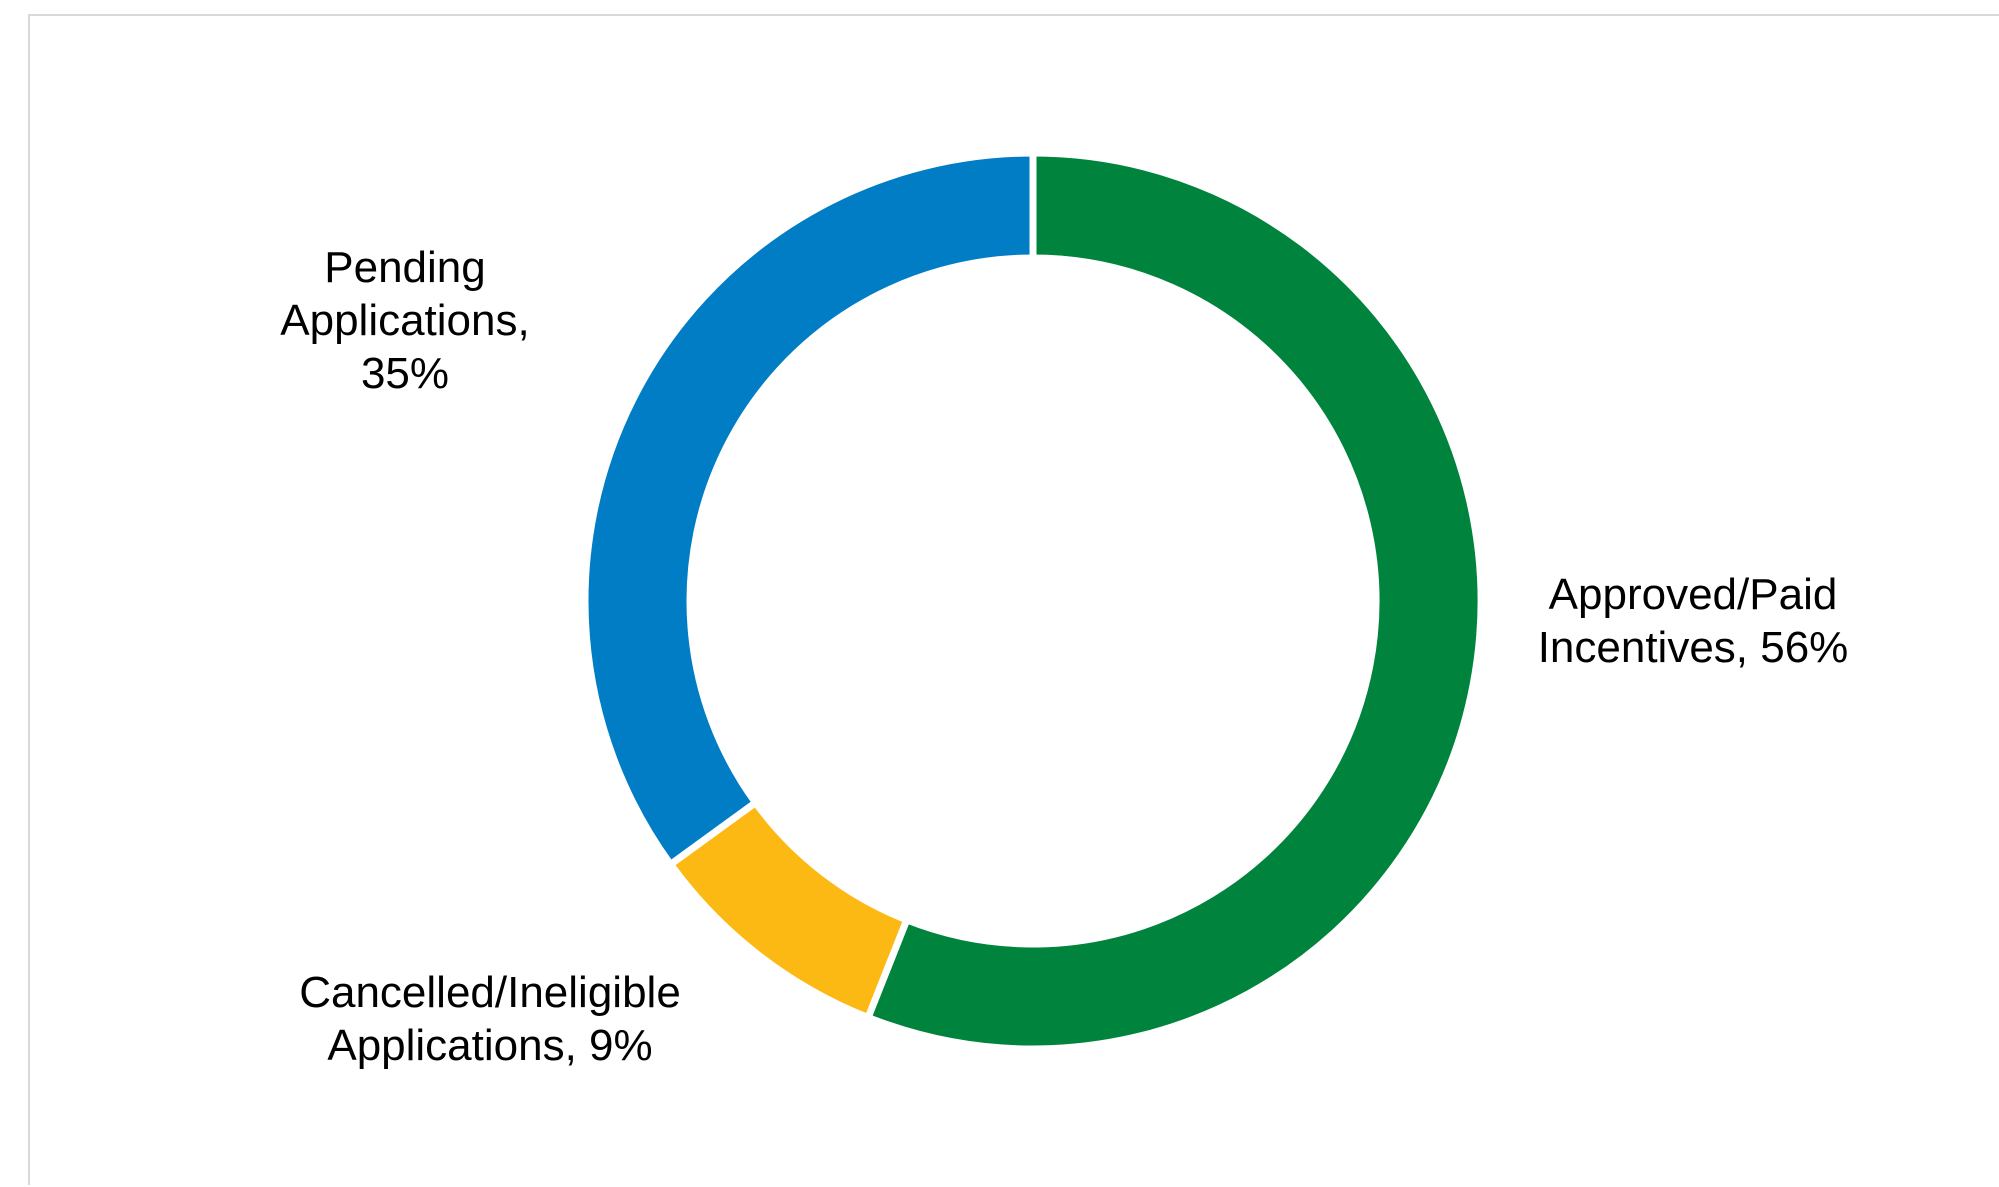  I want to click on slice-label-cancelled-line-2: Applications, 9%, so click(490, 1045).